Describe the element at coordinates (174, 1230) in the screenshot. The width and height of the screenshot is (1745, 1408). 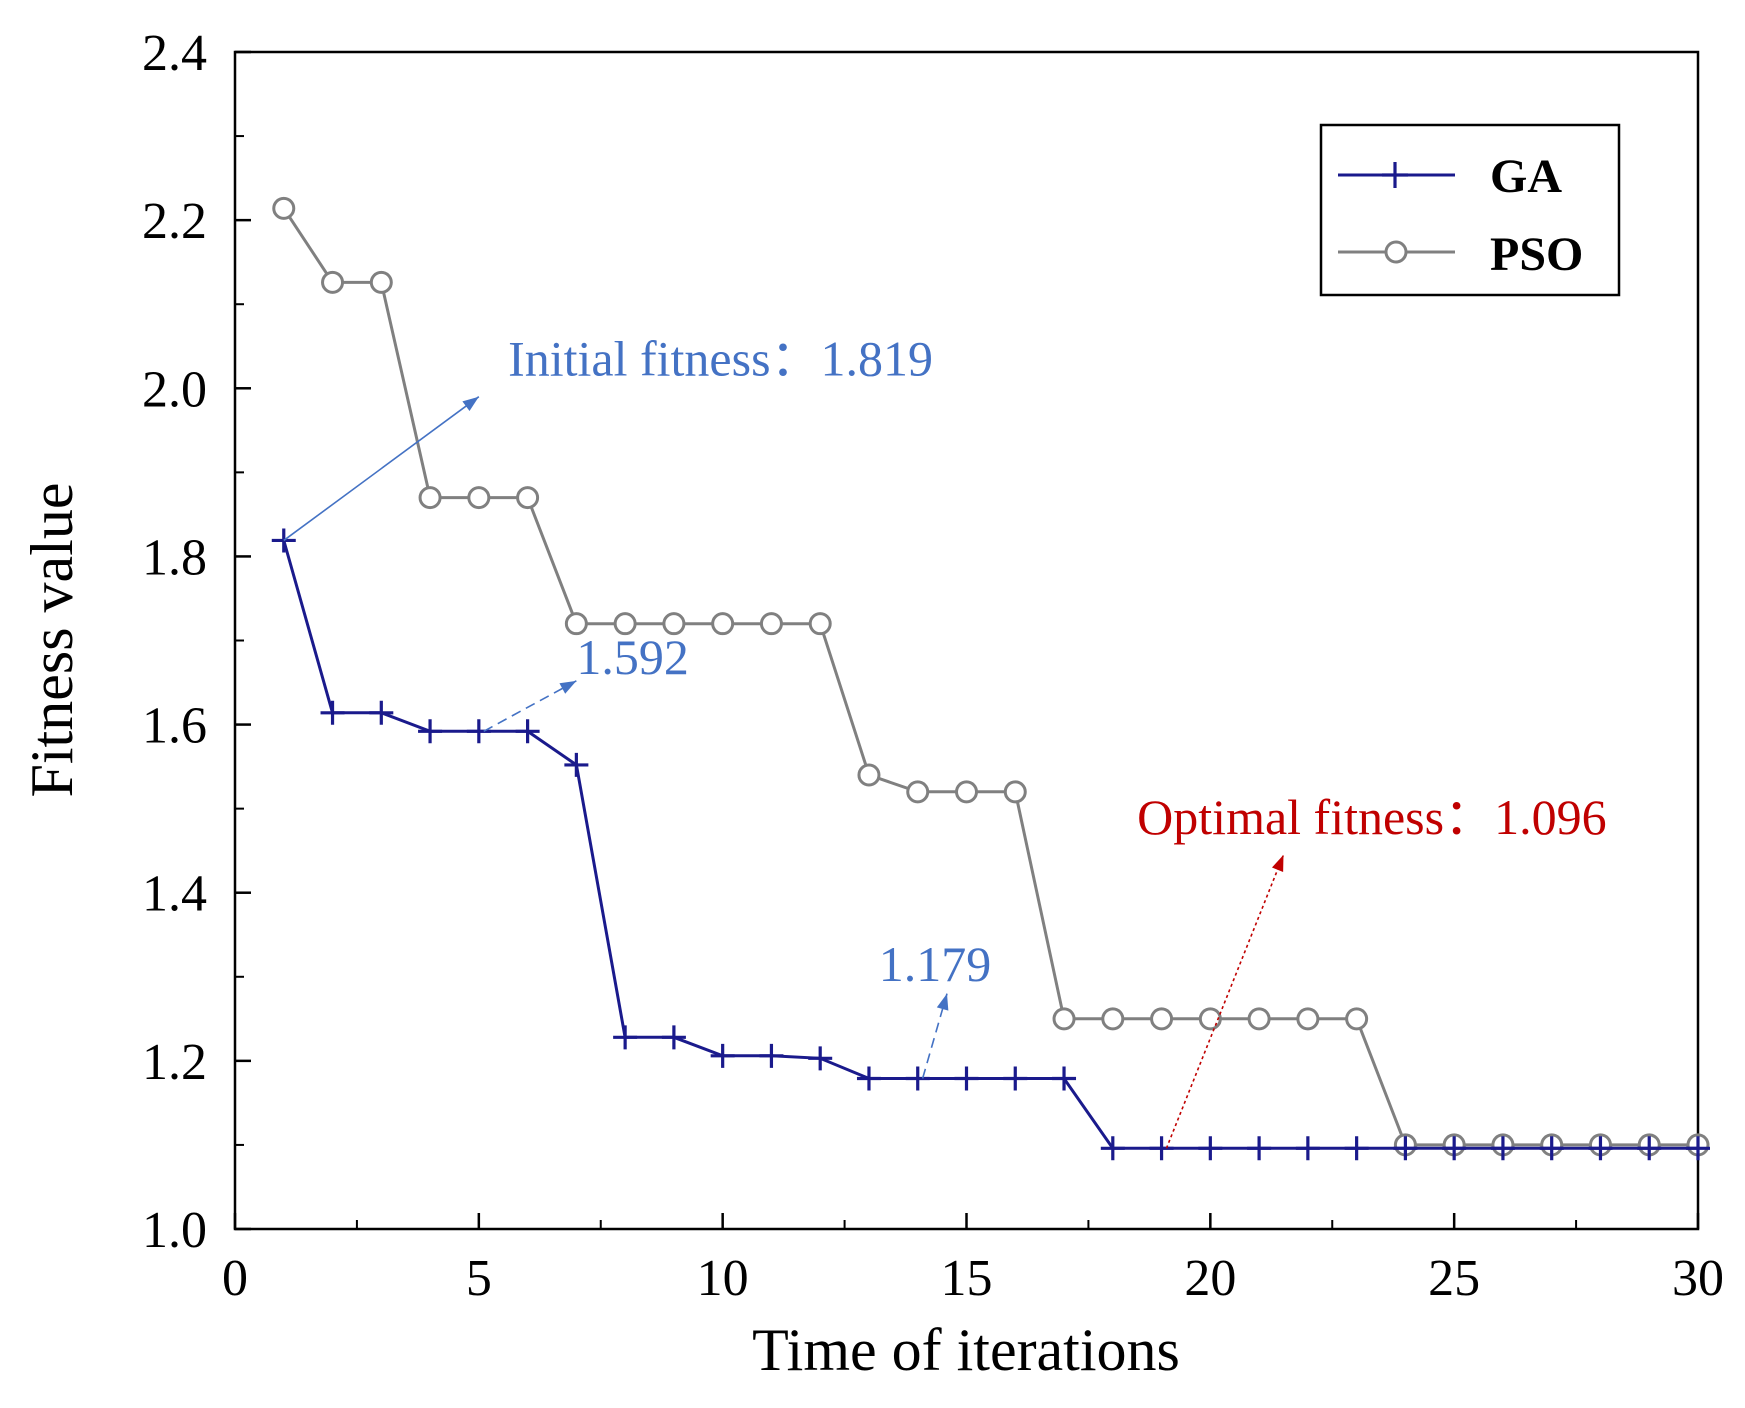
I see `y-tick-label: 1.0` at that location.